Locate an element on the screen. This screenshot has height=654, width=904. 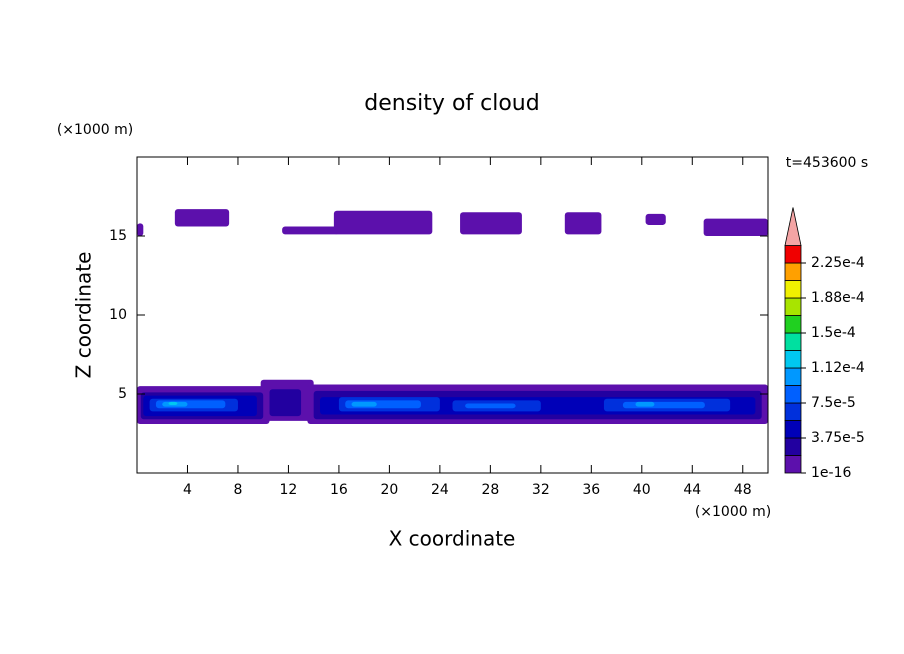
time-annotation: t=453600 s is located at coordinates (827, 163).